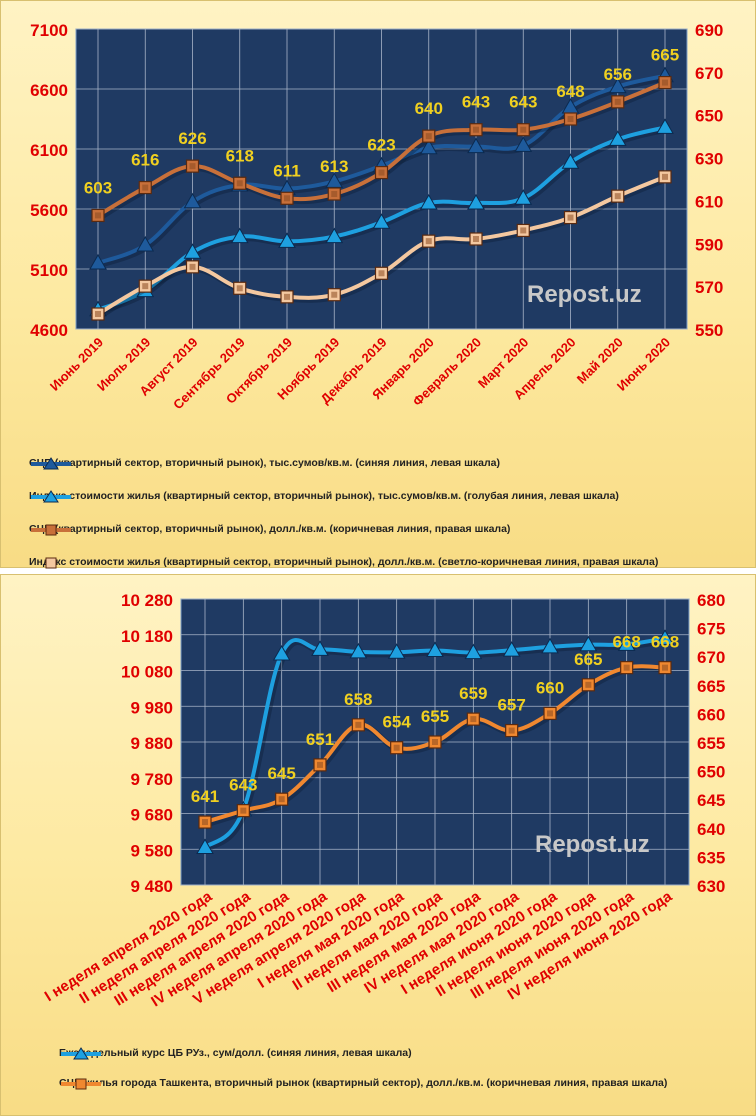  What do you see at coordinates (205, 796) in the screenshot?
I see `data-label: 641` at bounding box center [205, 796].